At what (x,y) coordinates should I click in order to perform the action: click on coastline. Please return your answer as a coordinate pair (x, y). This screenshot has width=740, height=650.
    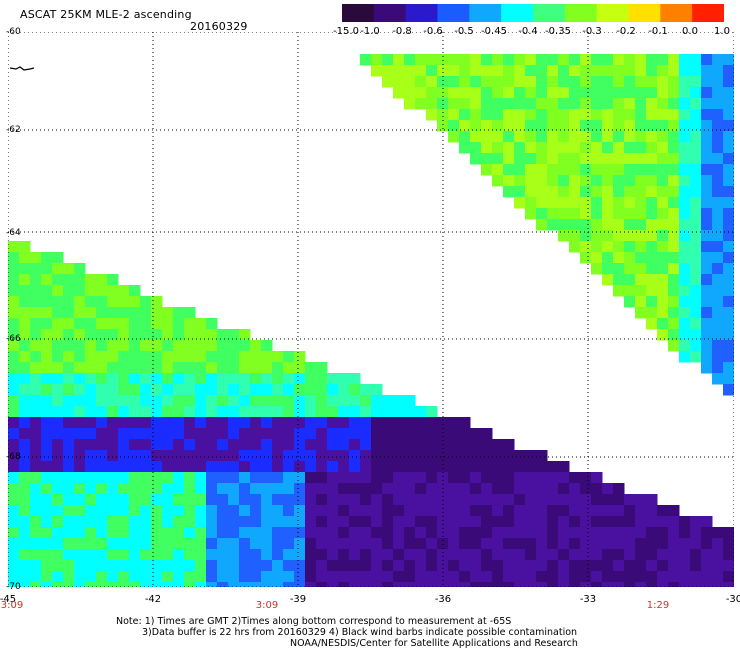
    Looking at the image, I should click on (22, 68).